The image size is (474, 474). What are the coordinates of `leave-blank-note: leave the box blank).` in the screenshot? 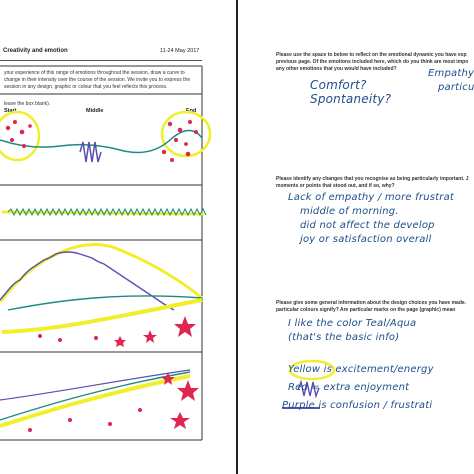 It's located at (27, 104).